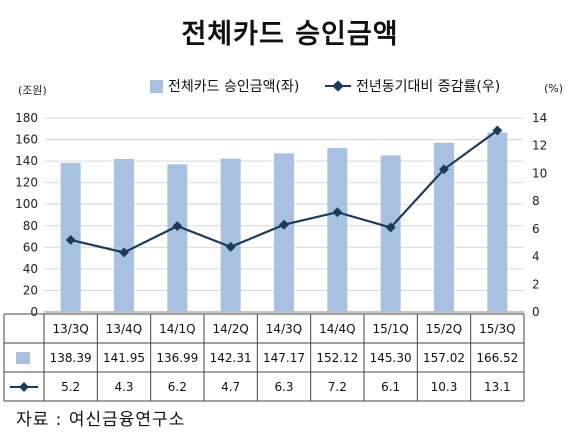 This screenshot has height=444, width=580. I want to click on bar-value-cell: 147.17, so click(284, 358).